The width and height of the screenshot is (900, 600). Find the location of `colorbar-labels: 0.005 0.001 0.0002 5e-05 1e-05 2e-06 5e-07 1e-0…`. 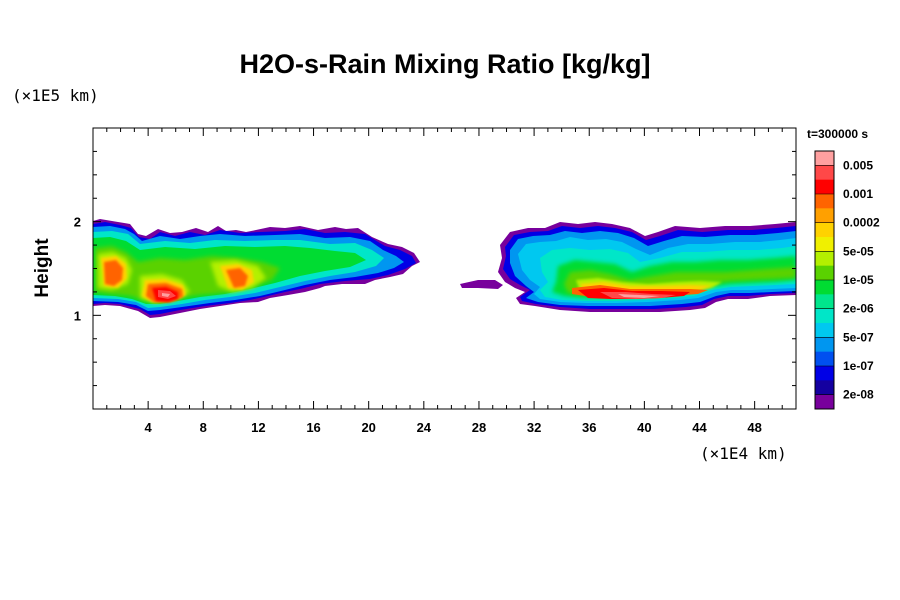

colorbar-labels: 0.005 0.001 0.0002 5e-05 1e-05 2e-06 5e-07 1e-0… is located at coordinates (861, 279).